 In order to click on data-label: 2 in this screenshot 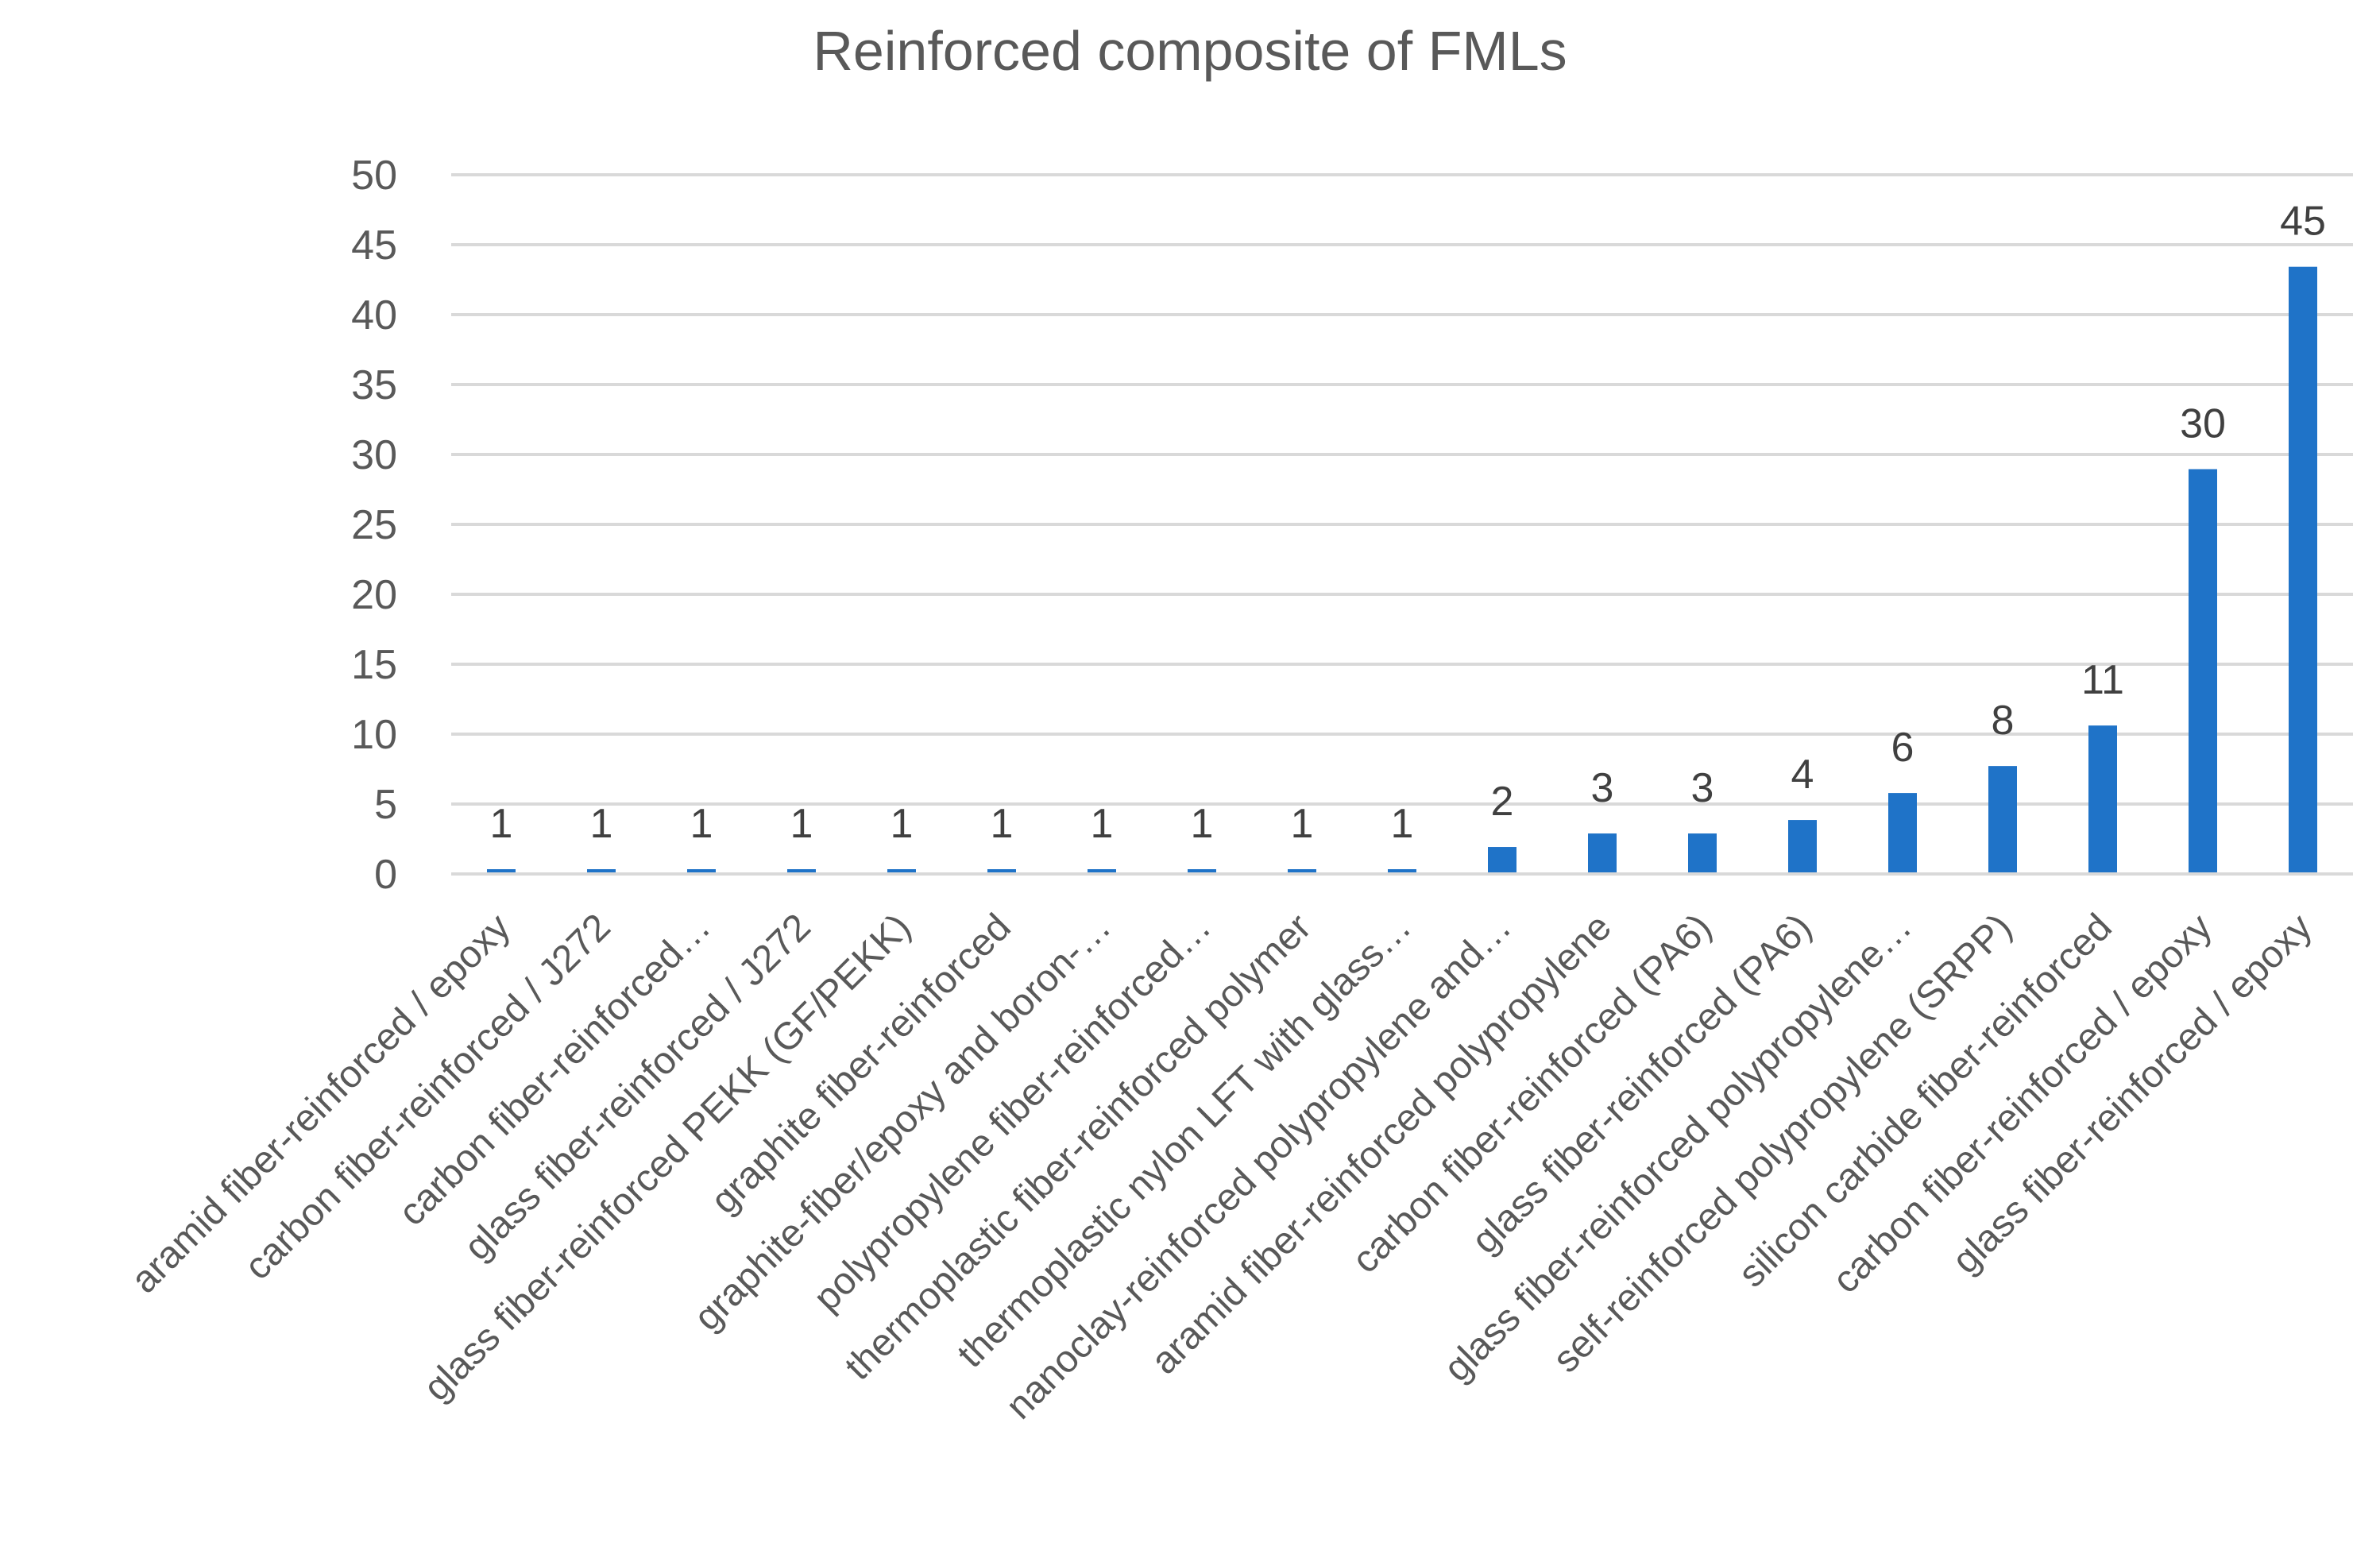, I will do `click(1502, 802)`.